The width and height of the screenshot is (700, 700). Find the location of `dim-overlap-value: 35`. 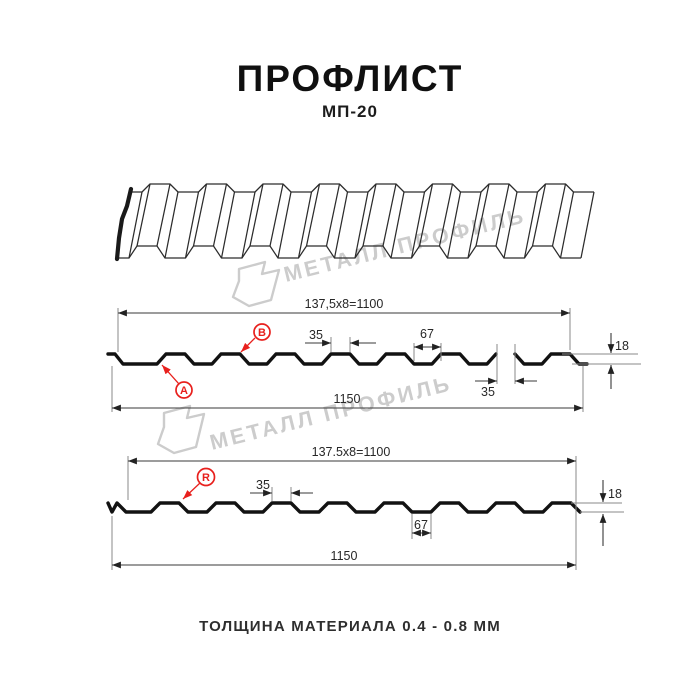

dim-overlap-value: 35 is located at coordinates (488, 392).